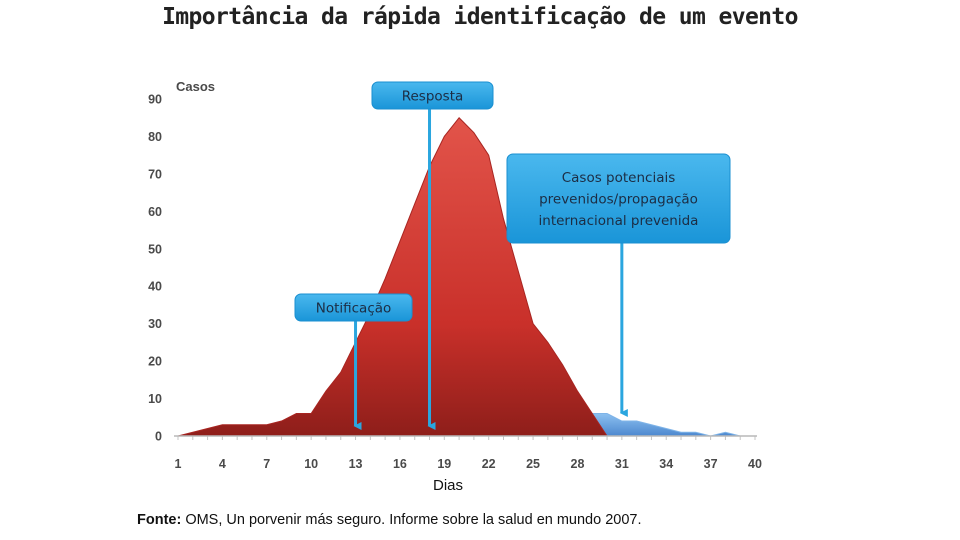 This screenshot has width=960, height=540. I want to click on prevented-cases-callout-box, so click(618, 198).